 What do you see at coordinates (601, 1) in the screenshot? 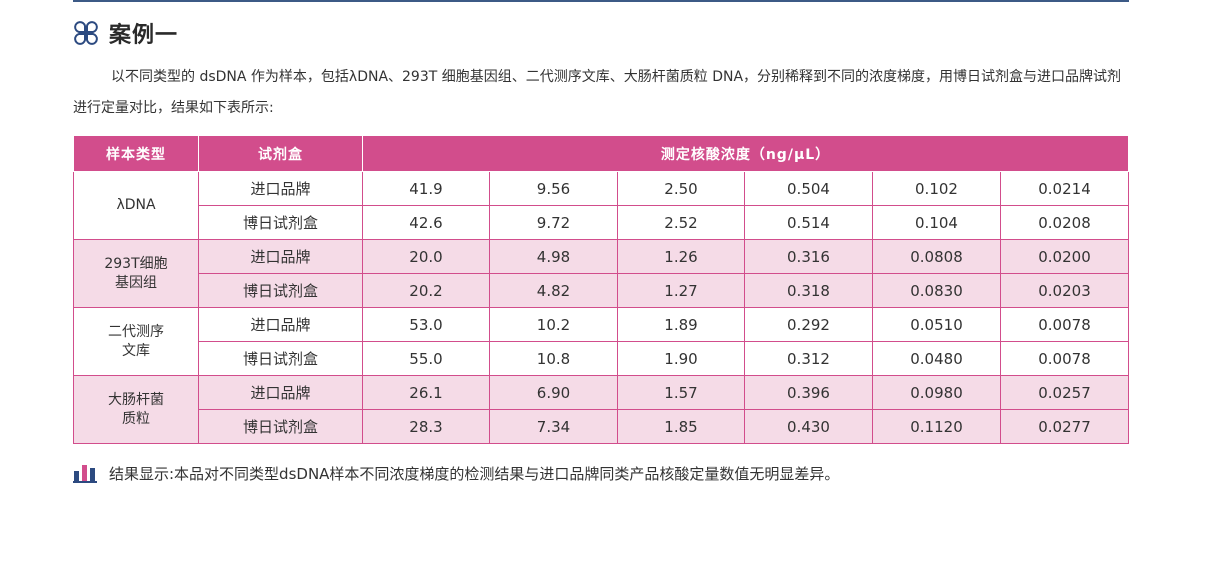
I see `top-rule` at bounding box center [601, 1].